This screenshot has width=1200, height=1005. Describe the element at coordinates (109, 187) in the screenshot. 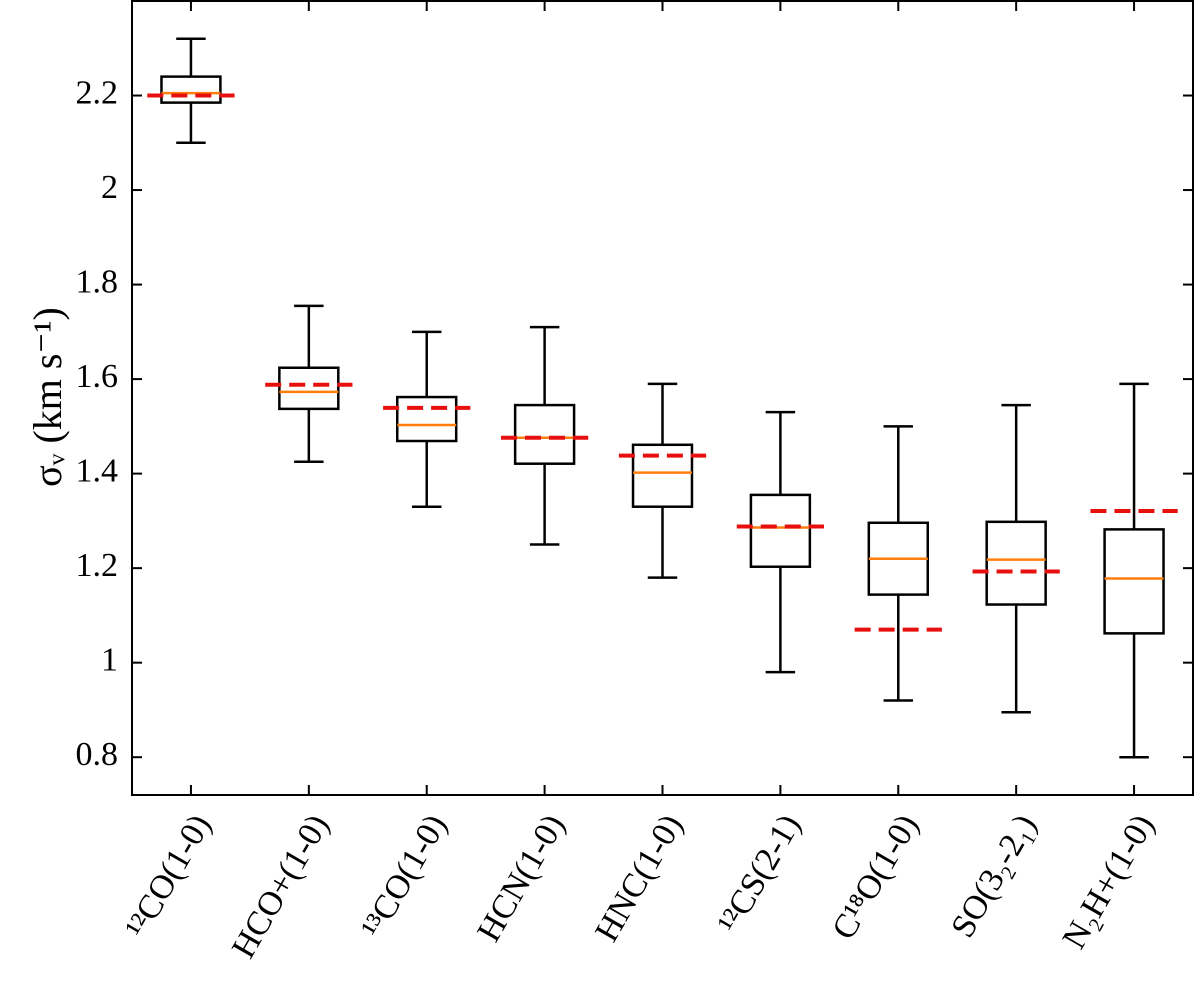

I see `y-tick-label: 2` at that location.